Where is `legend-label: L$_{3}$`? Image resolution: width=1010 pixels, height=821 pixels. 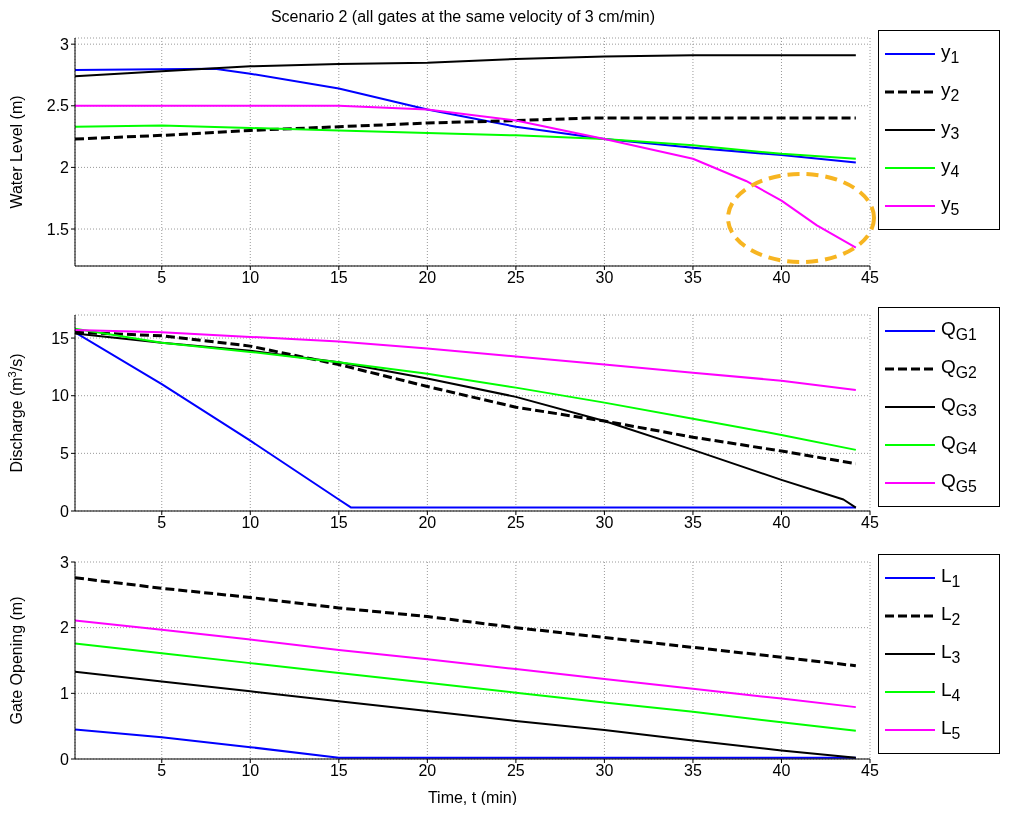 legend-label: L$_{3}$ is located at coordinates (951, 654).